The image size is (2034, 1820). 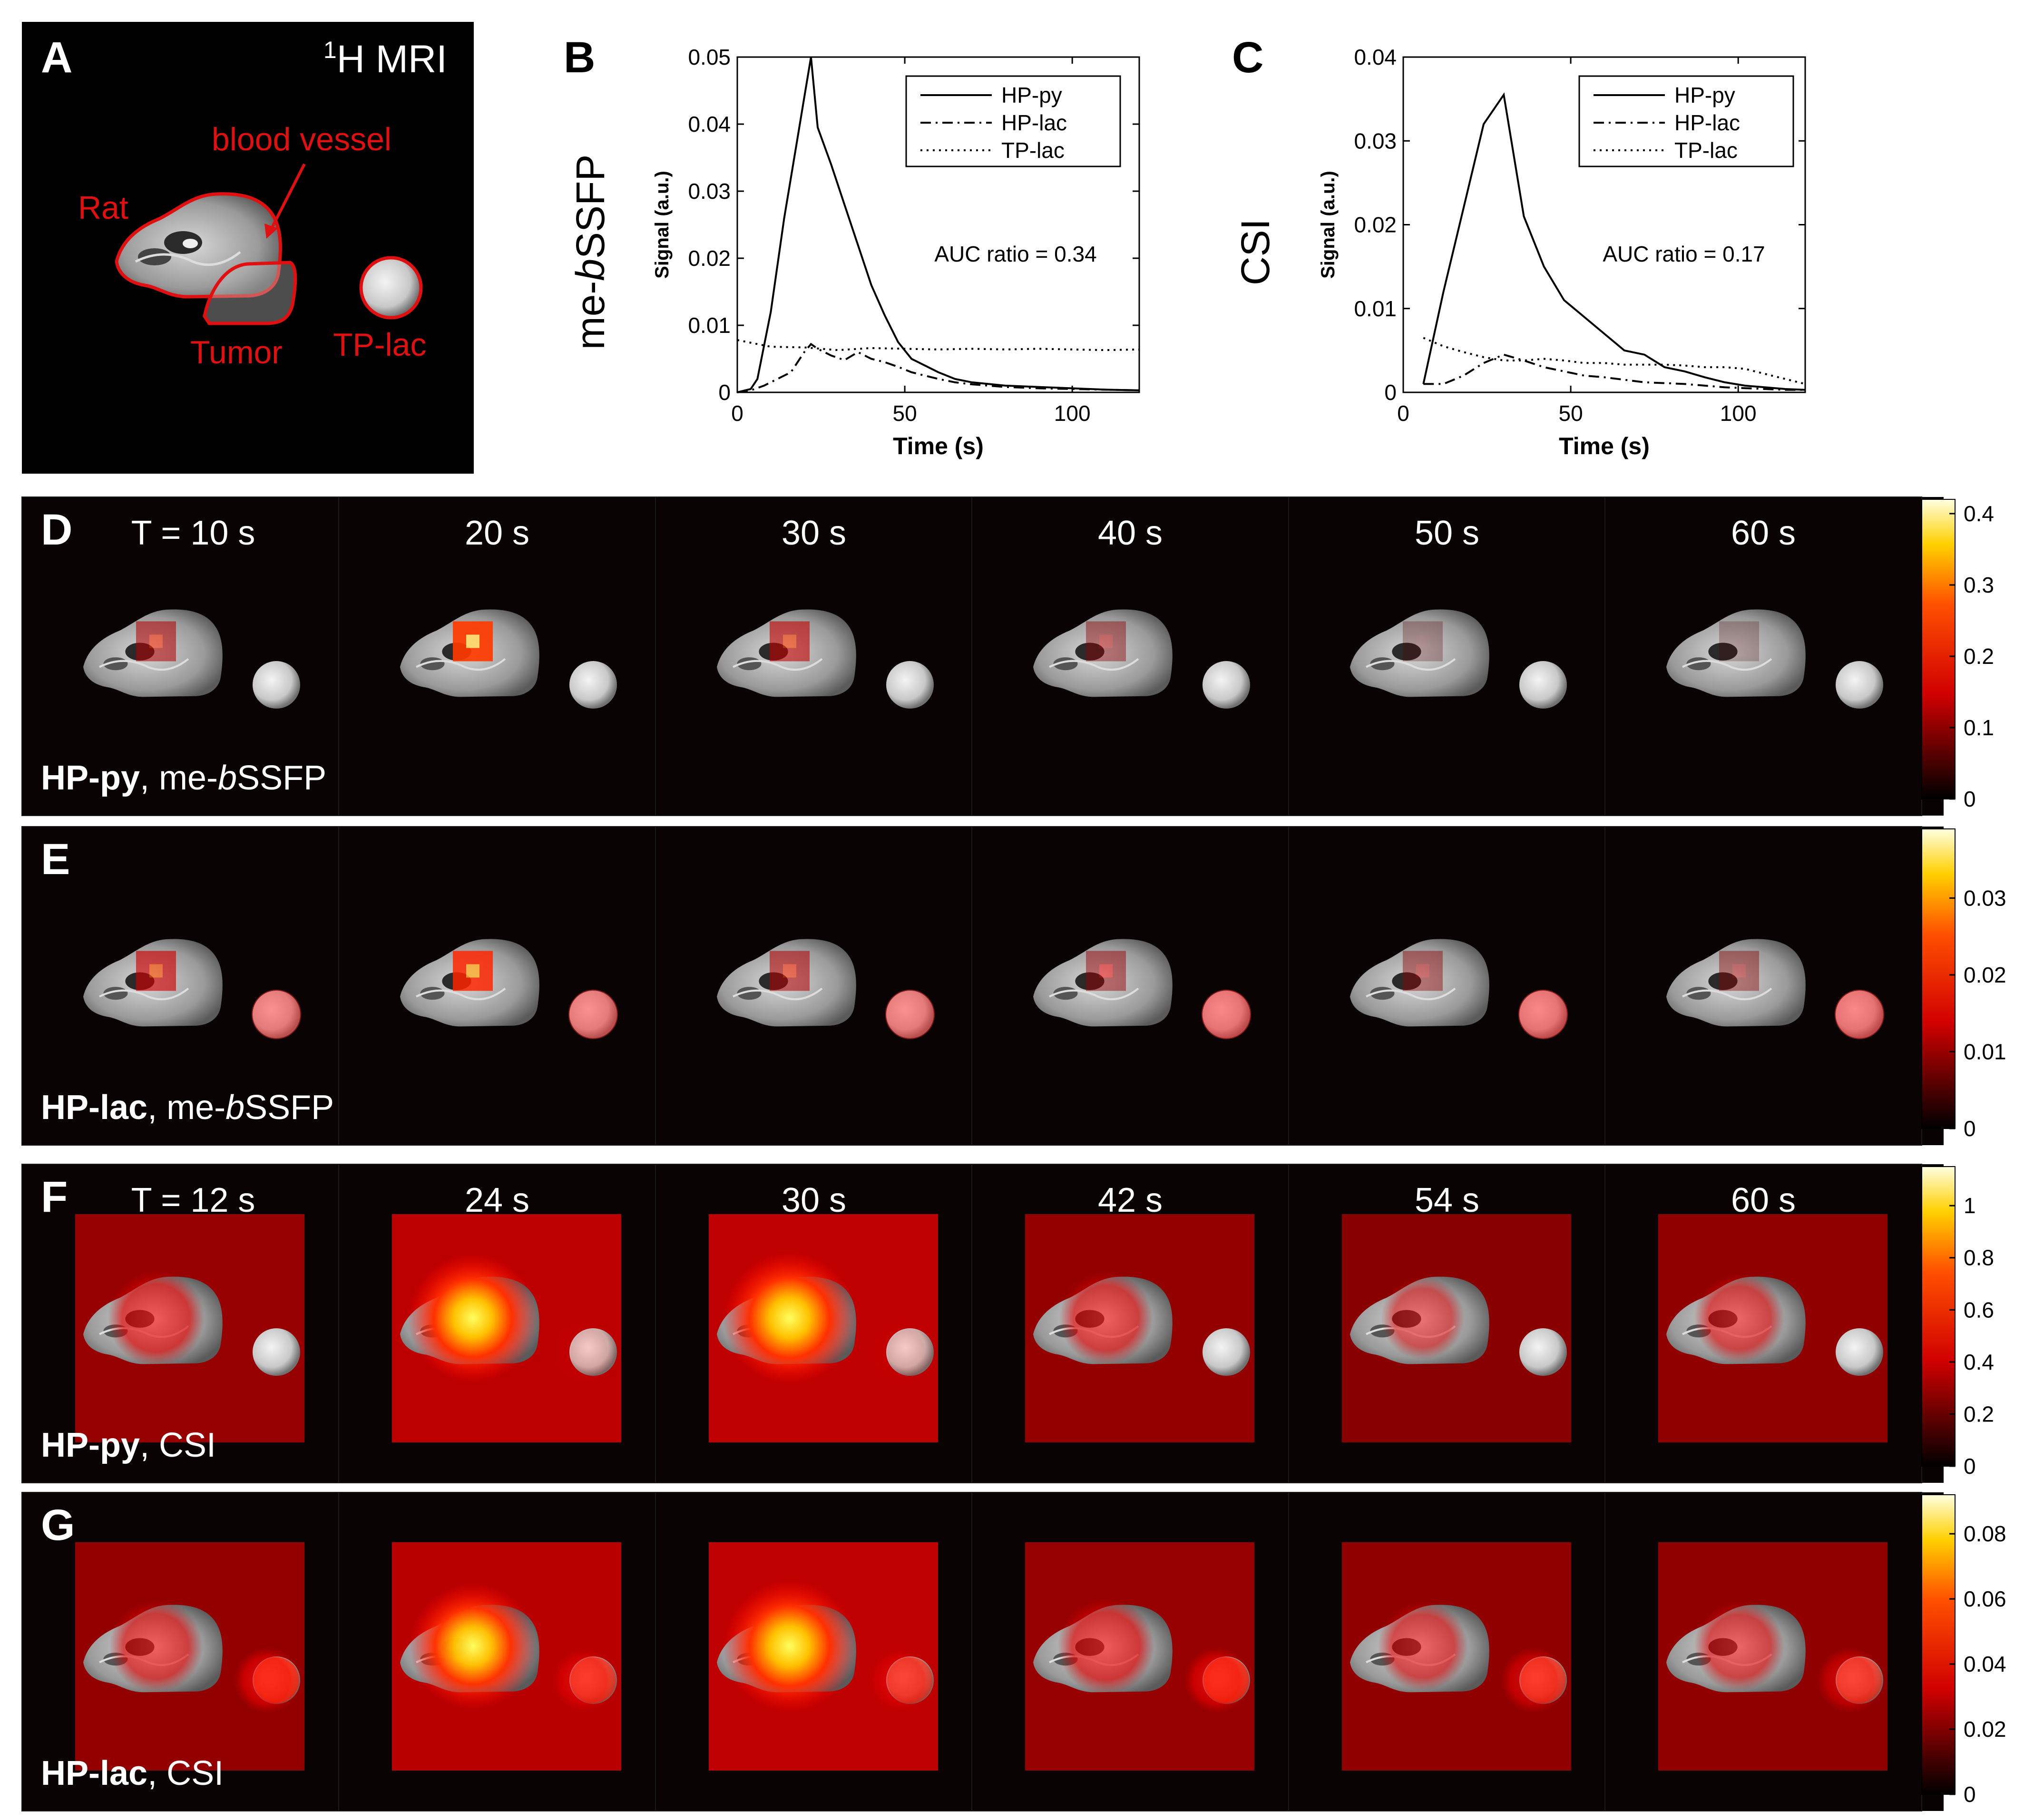 What do you see at coordinates (1570, 413) in the screenshot?
I see `x-tick-label: 50` at bounding box center [1570, 413].